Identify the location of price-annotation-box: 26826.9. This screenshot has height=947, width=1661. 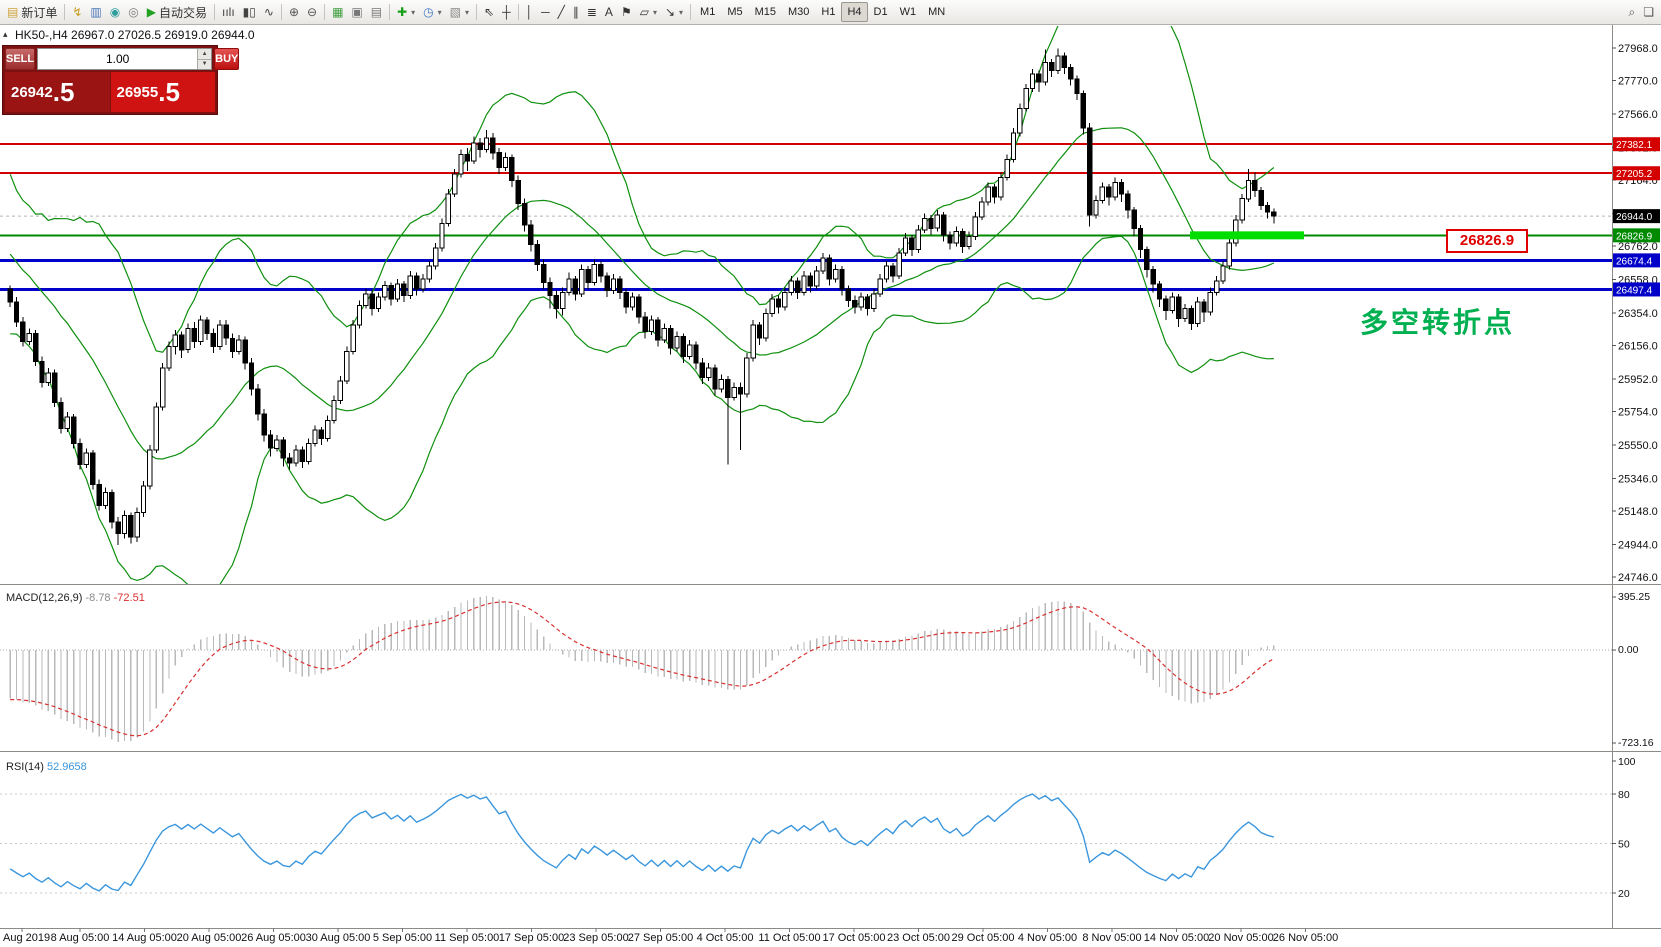
(1487, 241).